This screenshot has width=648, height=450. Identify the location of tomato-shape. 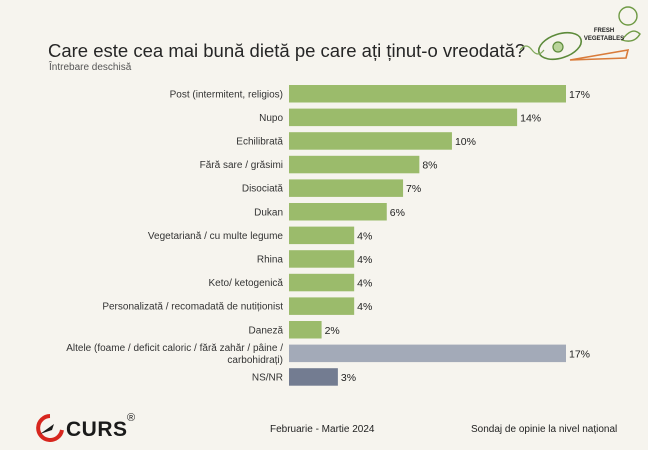
(628, 16).